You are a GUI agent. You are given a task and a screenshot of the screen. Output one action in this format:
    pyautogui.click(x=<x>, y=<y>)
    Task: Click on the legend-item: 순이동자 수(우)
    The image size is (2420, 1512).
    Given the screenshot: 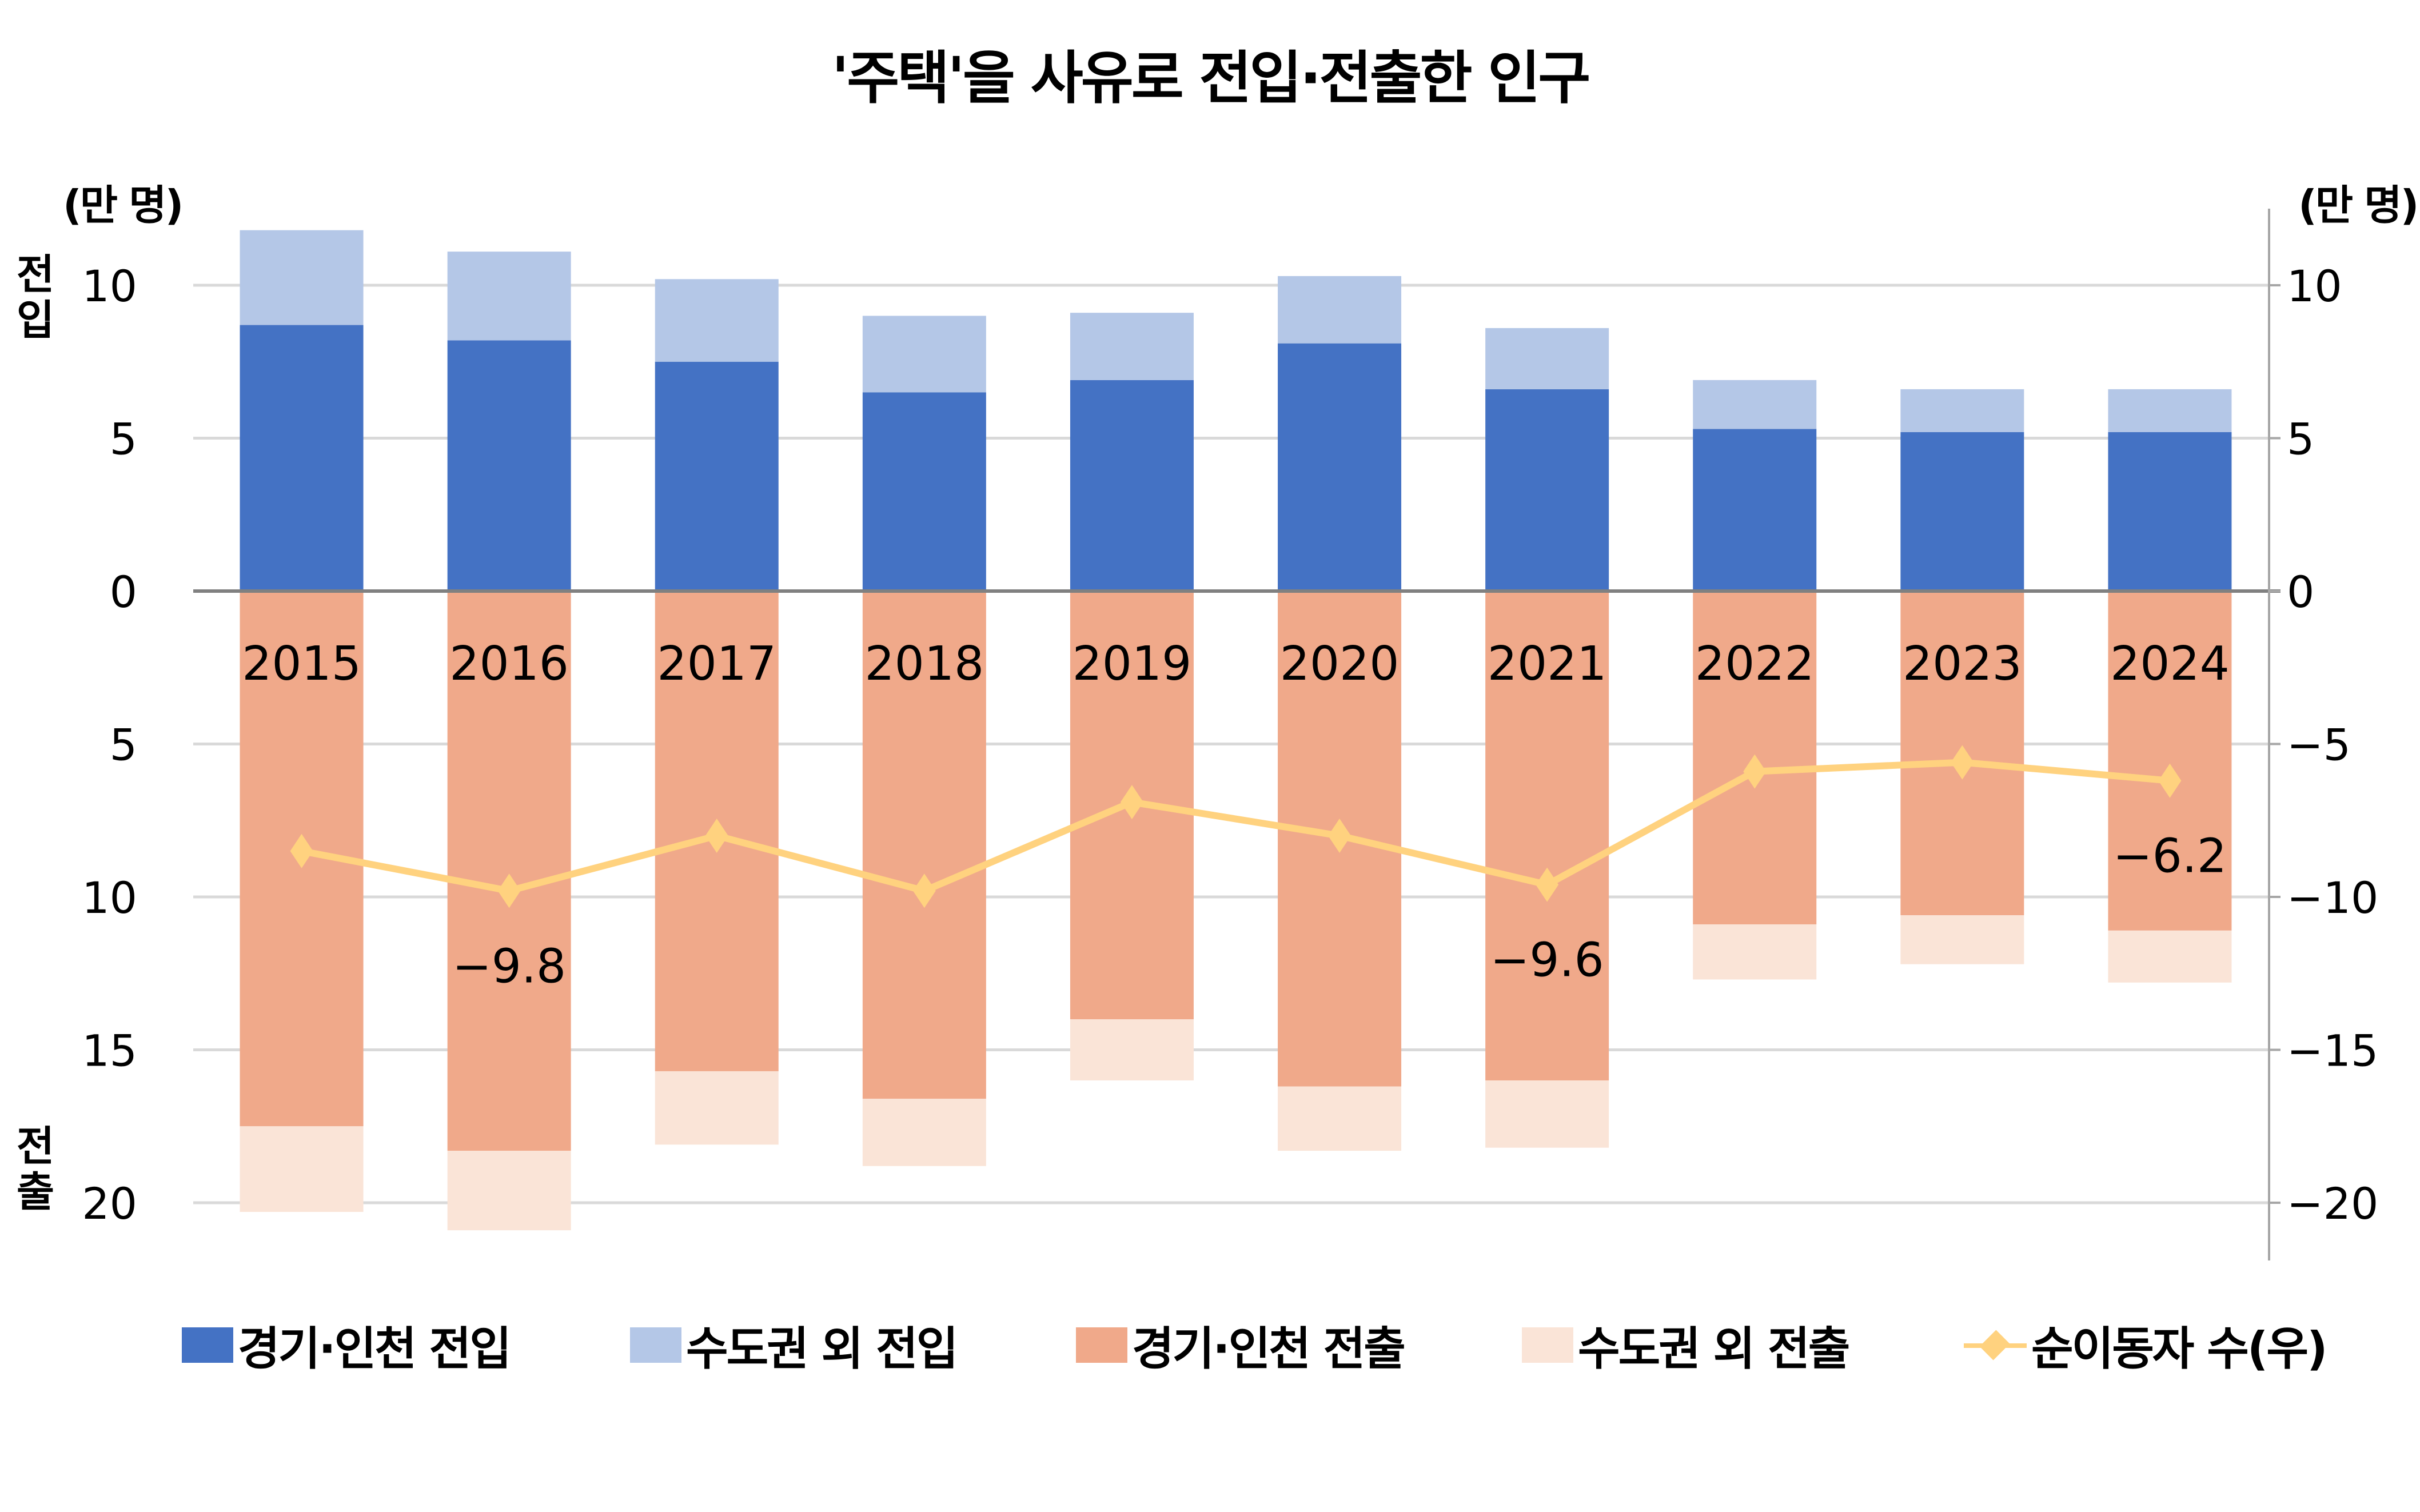 What is the action you would take?
    pyautogui.click(x=2146, y=1345)
    